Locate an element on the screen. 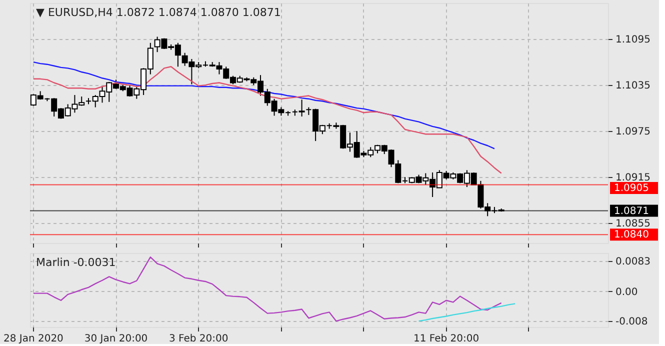  y-tick-label: -0.008 is located at coordinates (632, 322).